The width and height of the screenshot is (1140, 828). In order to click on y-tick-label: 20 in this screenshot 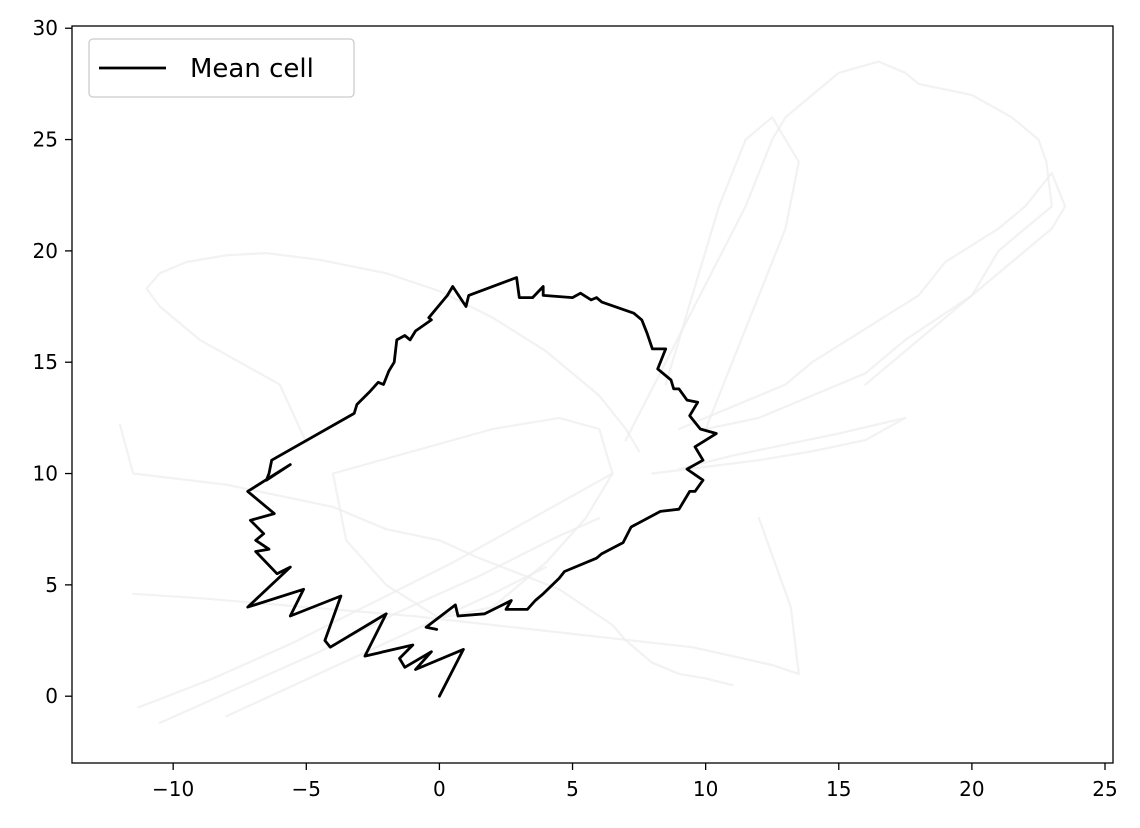, I will do `click(45, 251)`.